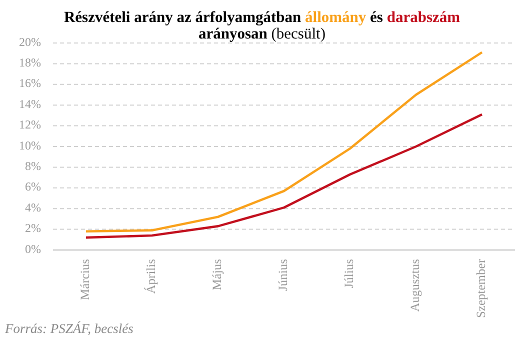 The height and width of the screenshot is (342, 531). I want to click on y-tick-label: 8%, so click(33, 165).